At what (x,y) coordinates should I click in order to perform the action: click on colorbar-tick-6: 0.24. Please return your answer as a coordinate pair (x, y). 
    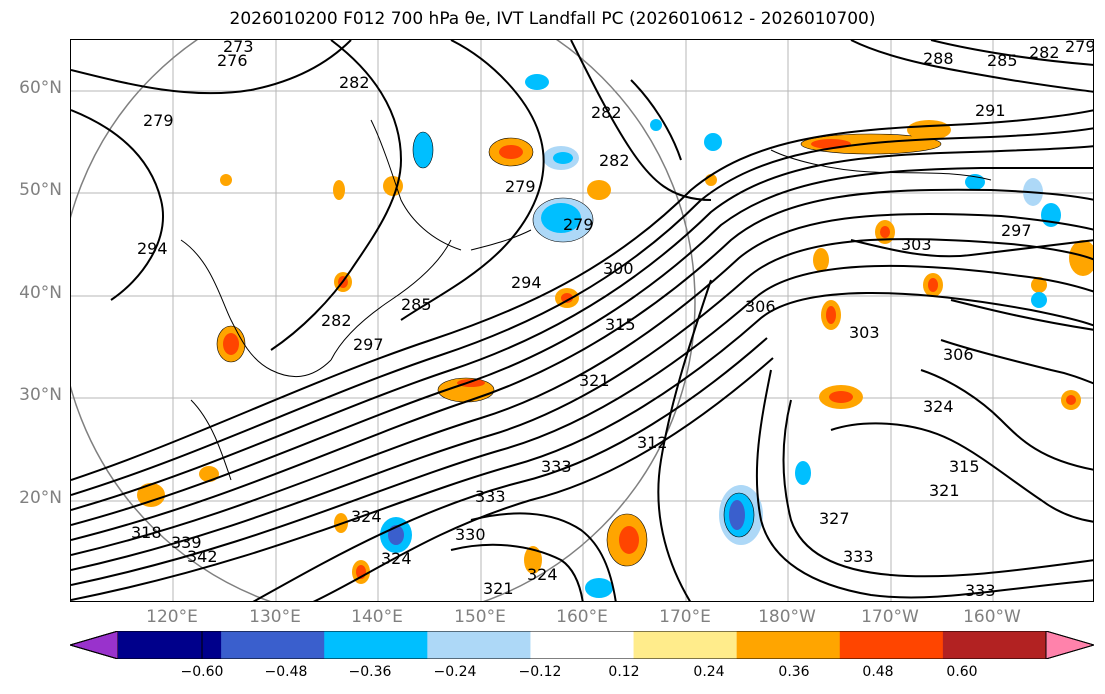
    Looking at the image, I should click on (709, 672).